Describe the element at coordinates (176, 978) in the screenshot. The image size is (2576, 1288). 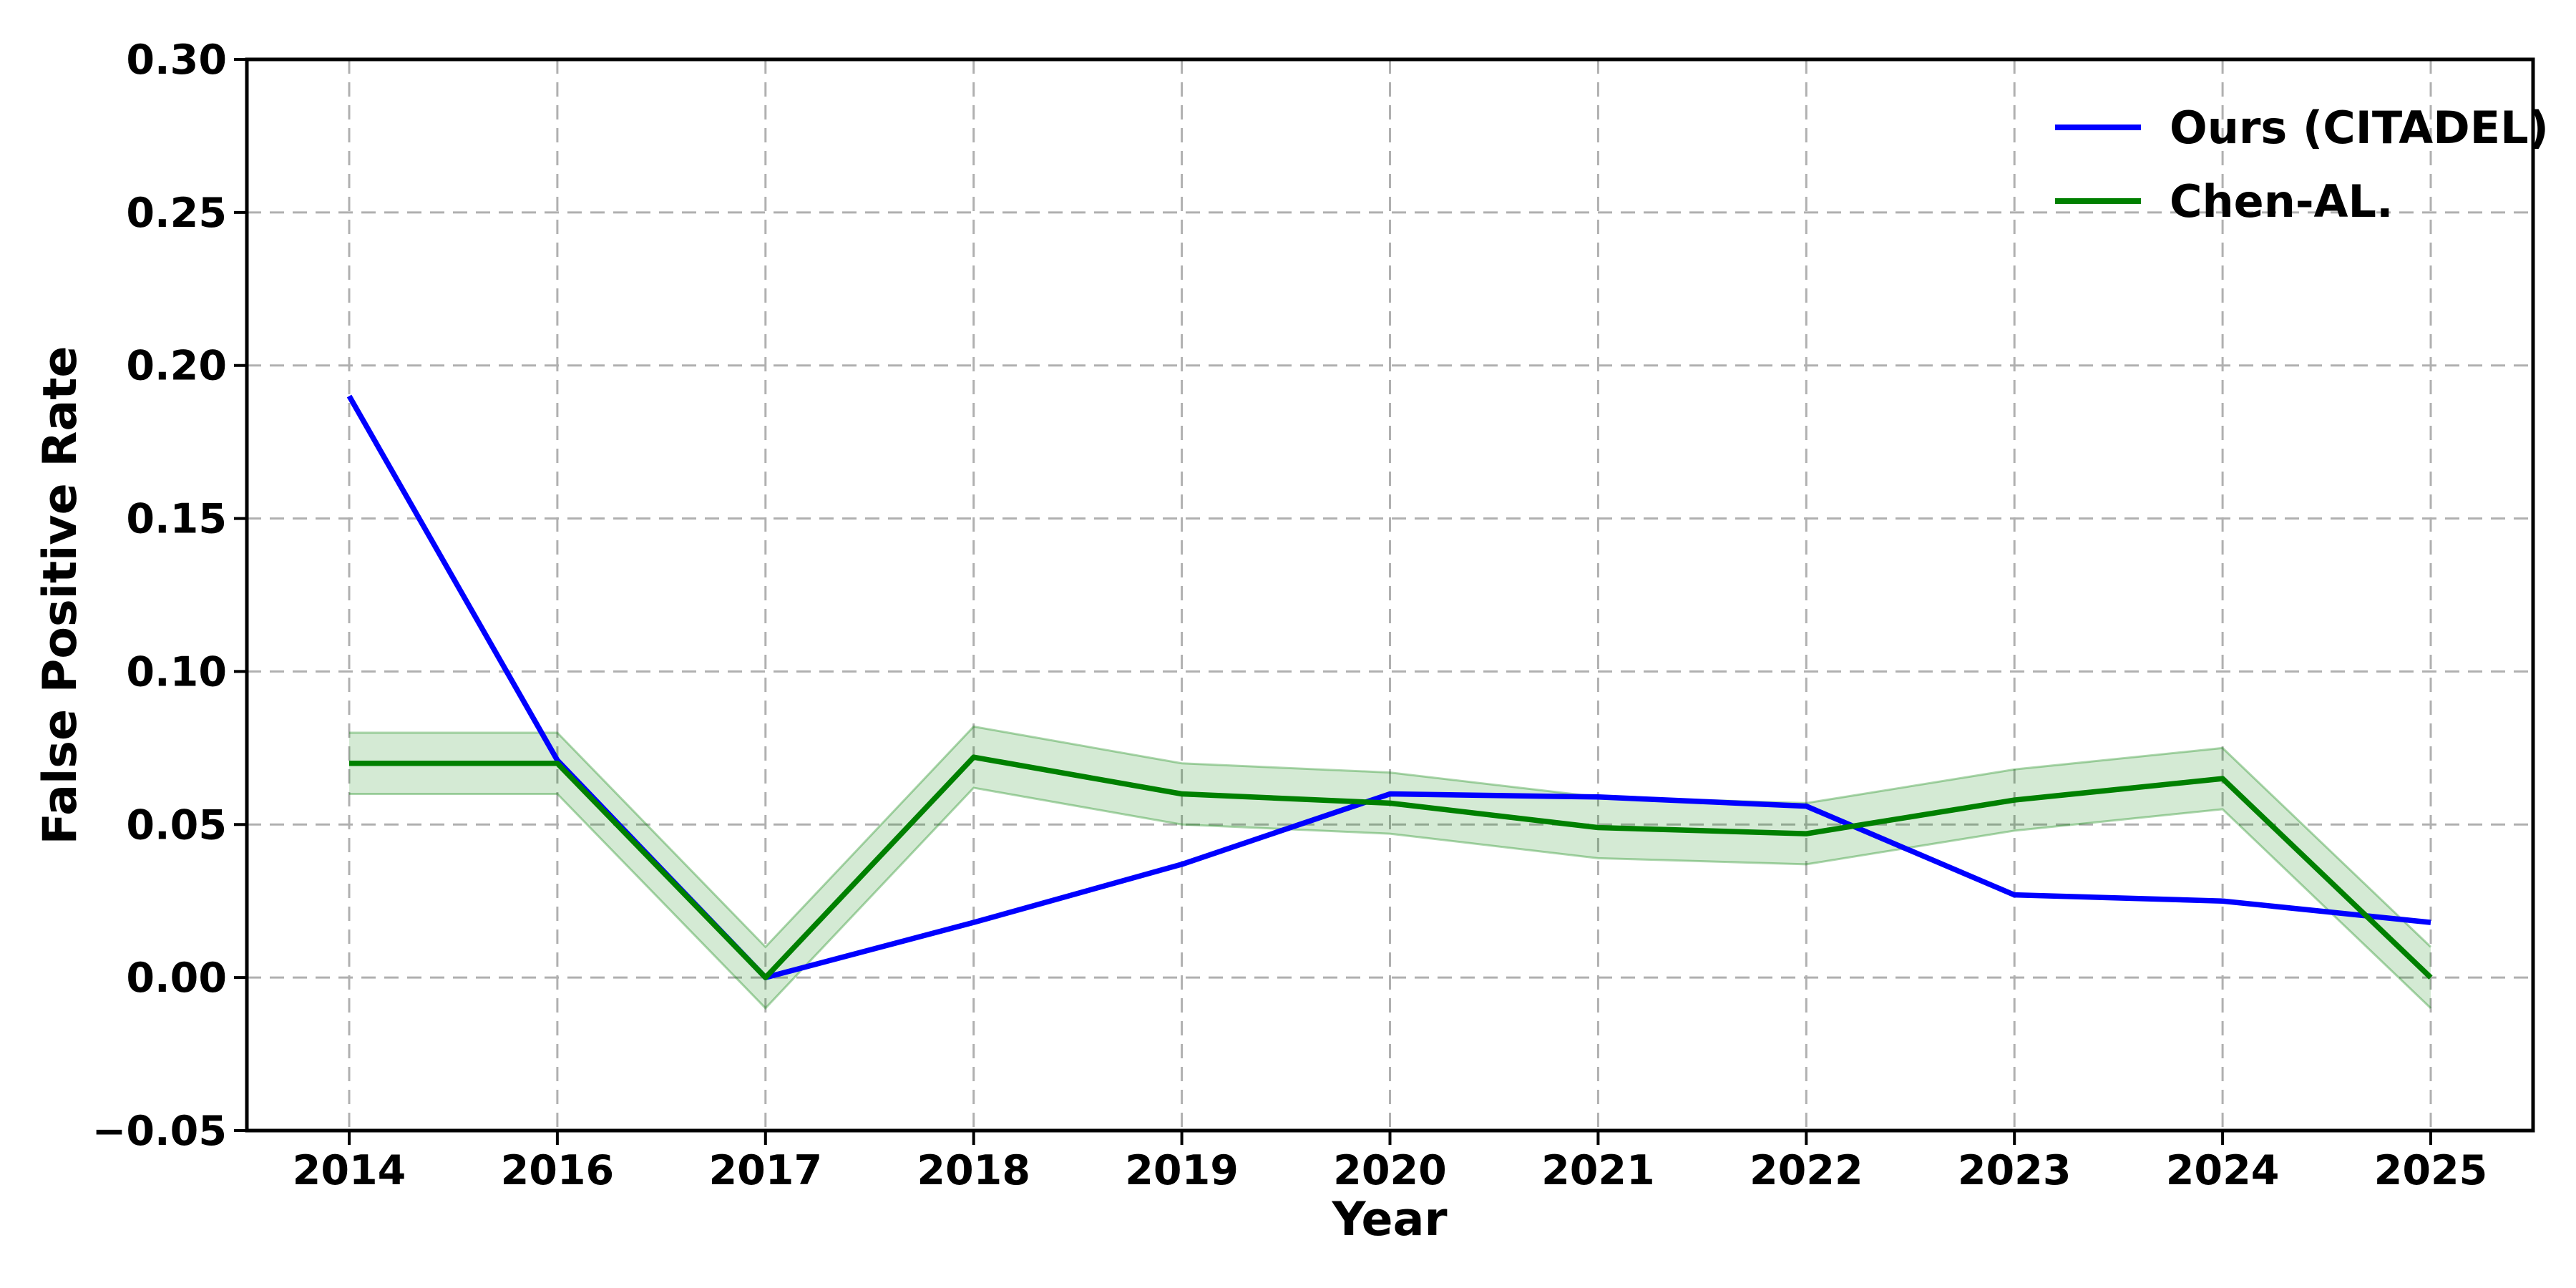
I see `y-tick-label-0.00: 0.00` at that location.